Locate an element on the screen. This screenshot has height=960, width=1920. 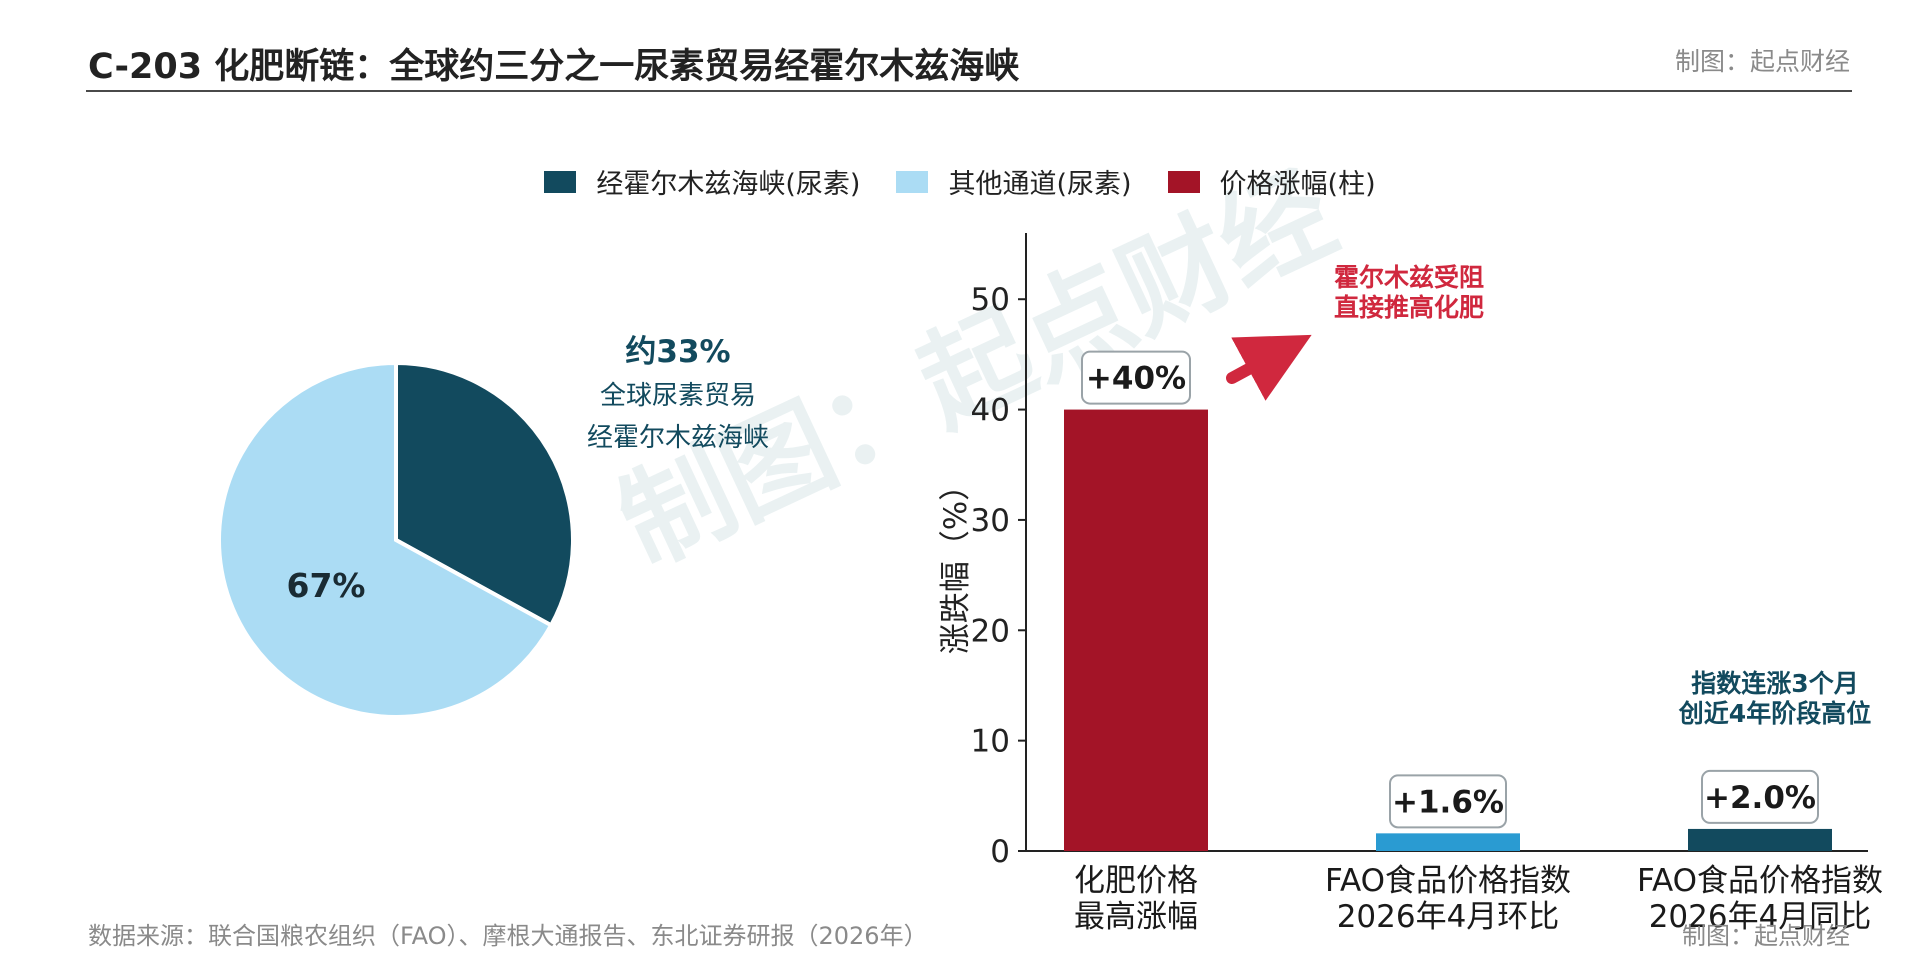
y-tick-label: 30 is located at coordinates (990, 521).